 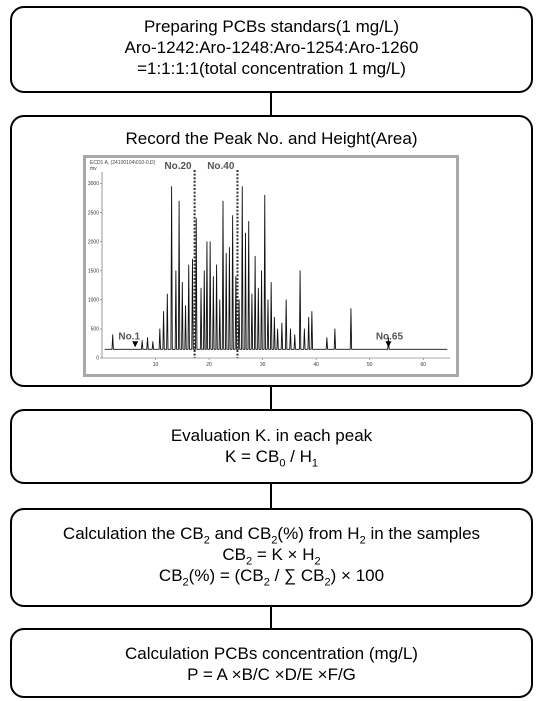 What do you see at coordinates (390, 336) in the screenshot?
I see `peak-annotation-label: No.65` at bounding box center [390, 336].